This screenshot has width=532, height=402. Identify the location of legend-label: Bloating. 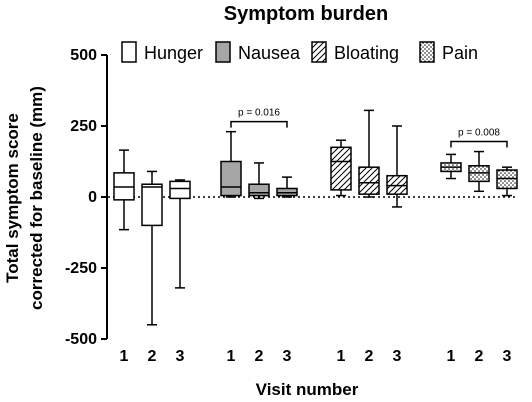
(366, 53).